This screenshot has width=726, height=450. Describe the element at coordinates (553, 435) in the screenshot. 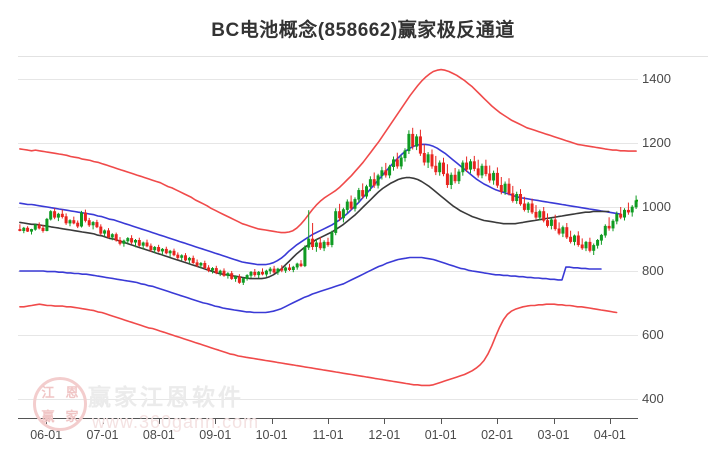

I see `x-axis-tick-label: 03-01` at that location.